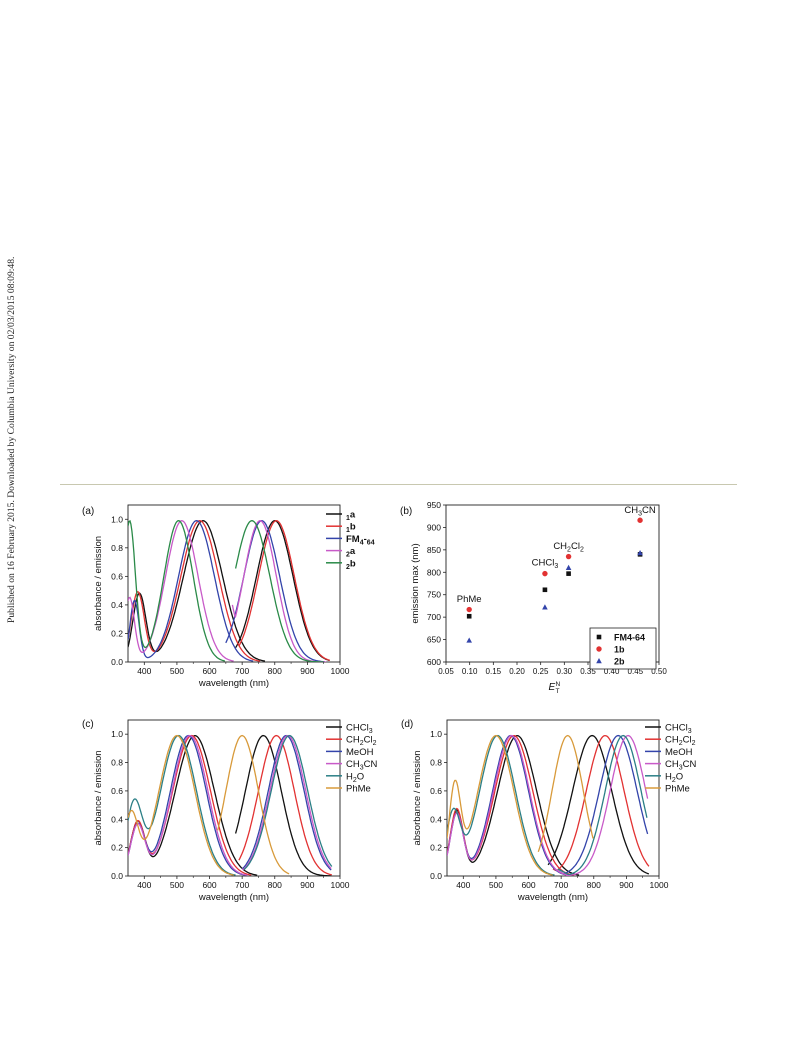 Image resolution: width=793 pixels, height=1039 pixels. What do you see at coordinates (88, 511) in the screenshot?
I see `panel-label: (a)` at bounding box center [88, 511].